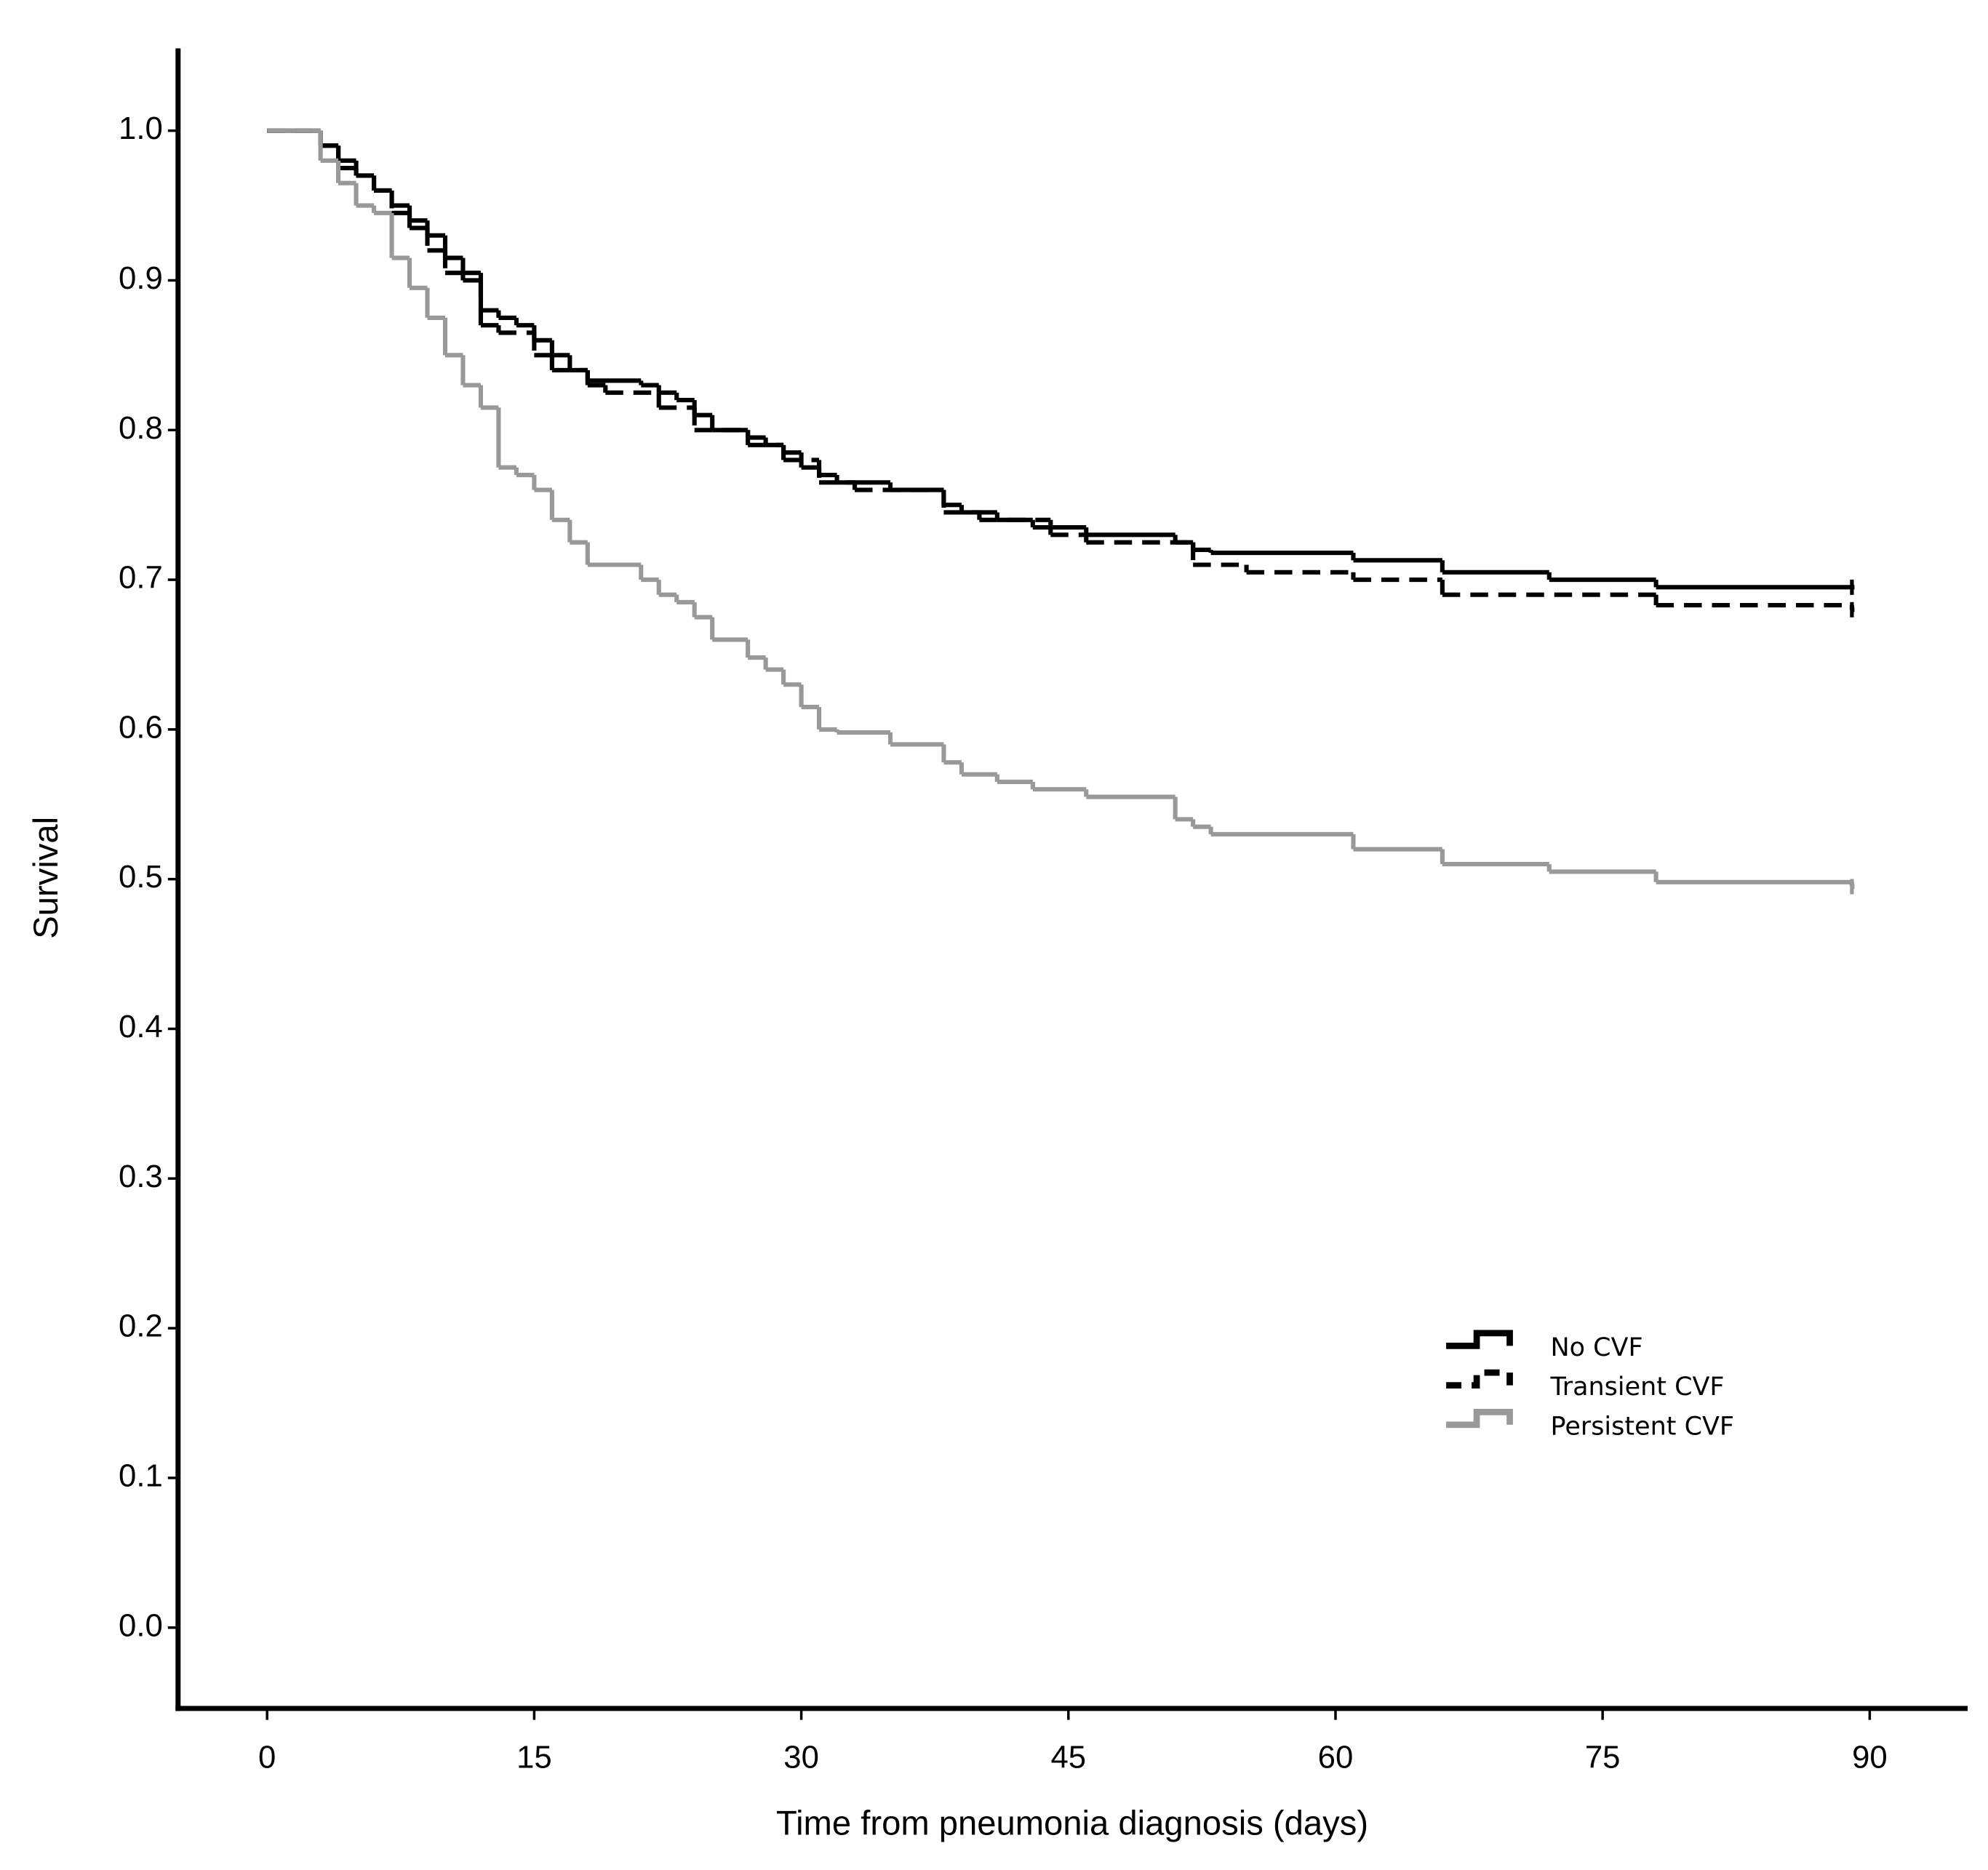 The height and width of the screenshot is (1870, 1988). Describe the element at coordinates (1636, 1387) in the screenshot. I see `legend-label: Transient CVF` at that location.